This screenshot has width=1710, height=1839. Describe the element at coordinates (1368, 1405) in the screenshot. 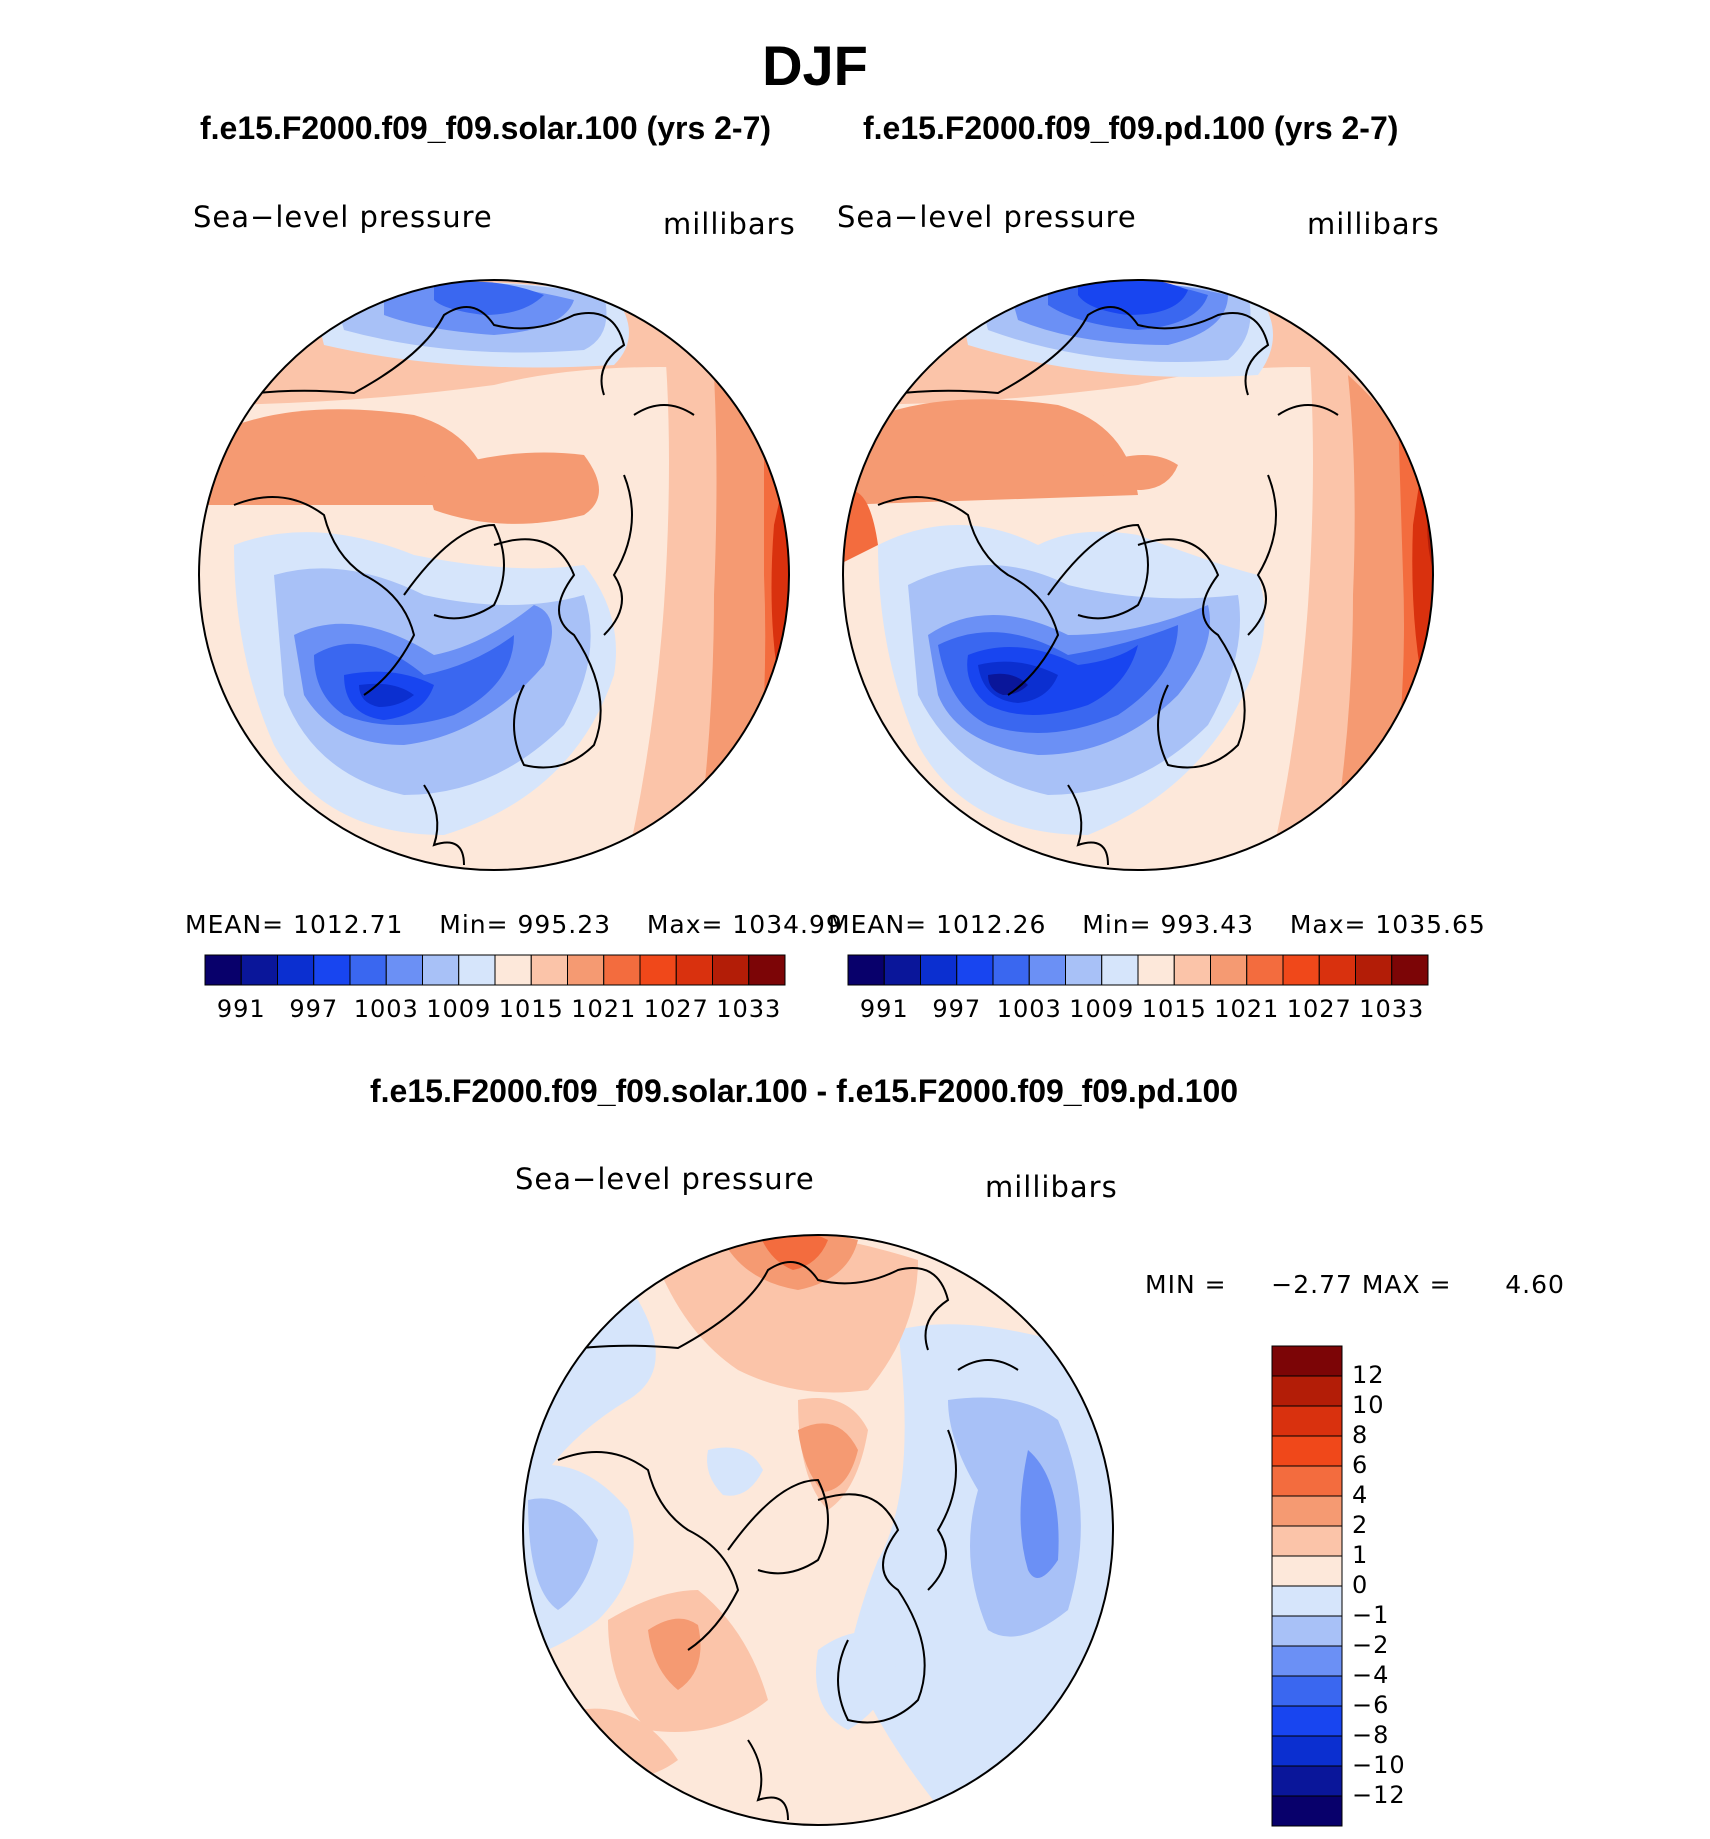

I see `colorbar-tick-label: 10` at that location.